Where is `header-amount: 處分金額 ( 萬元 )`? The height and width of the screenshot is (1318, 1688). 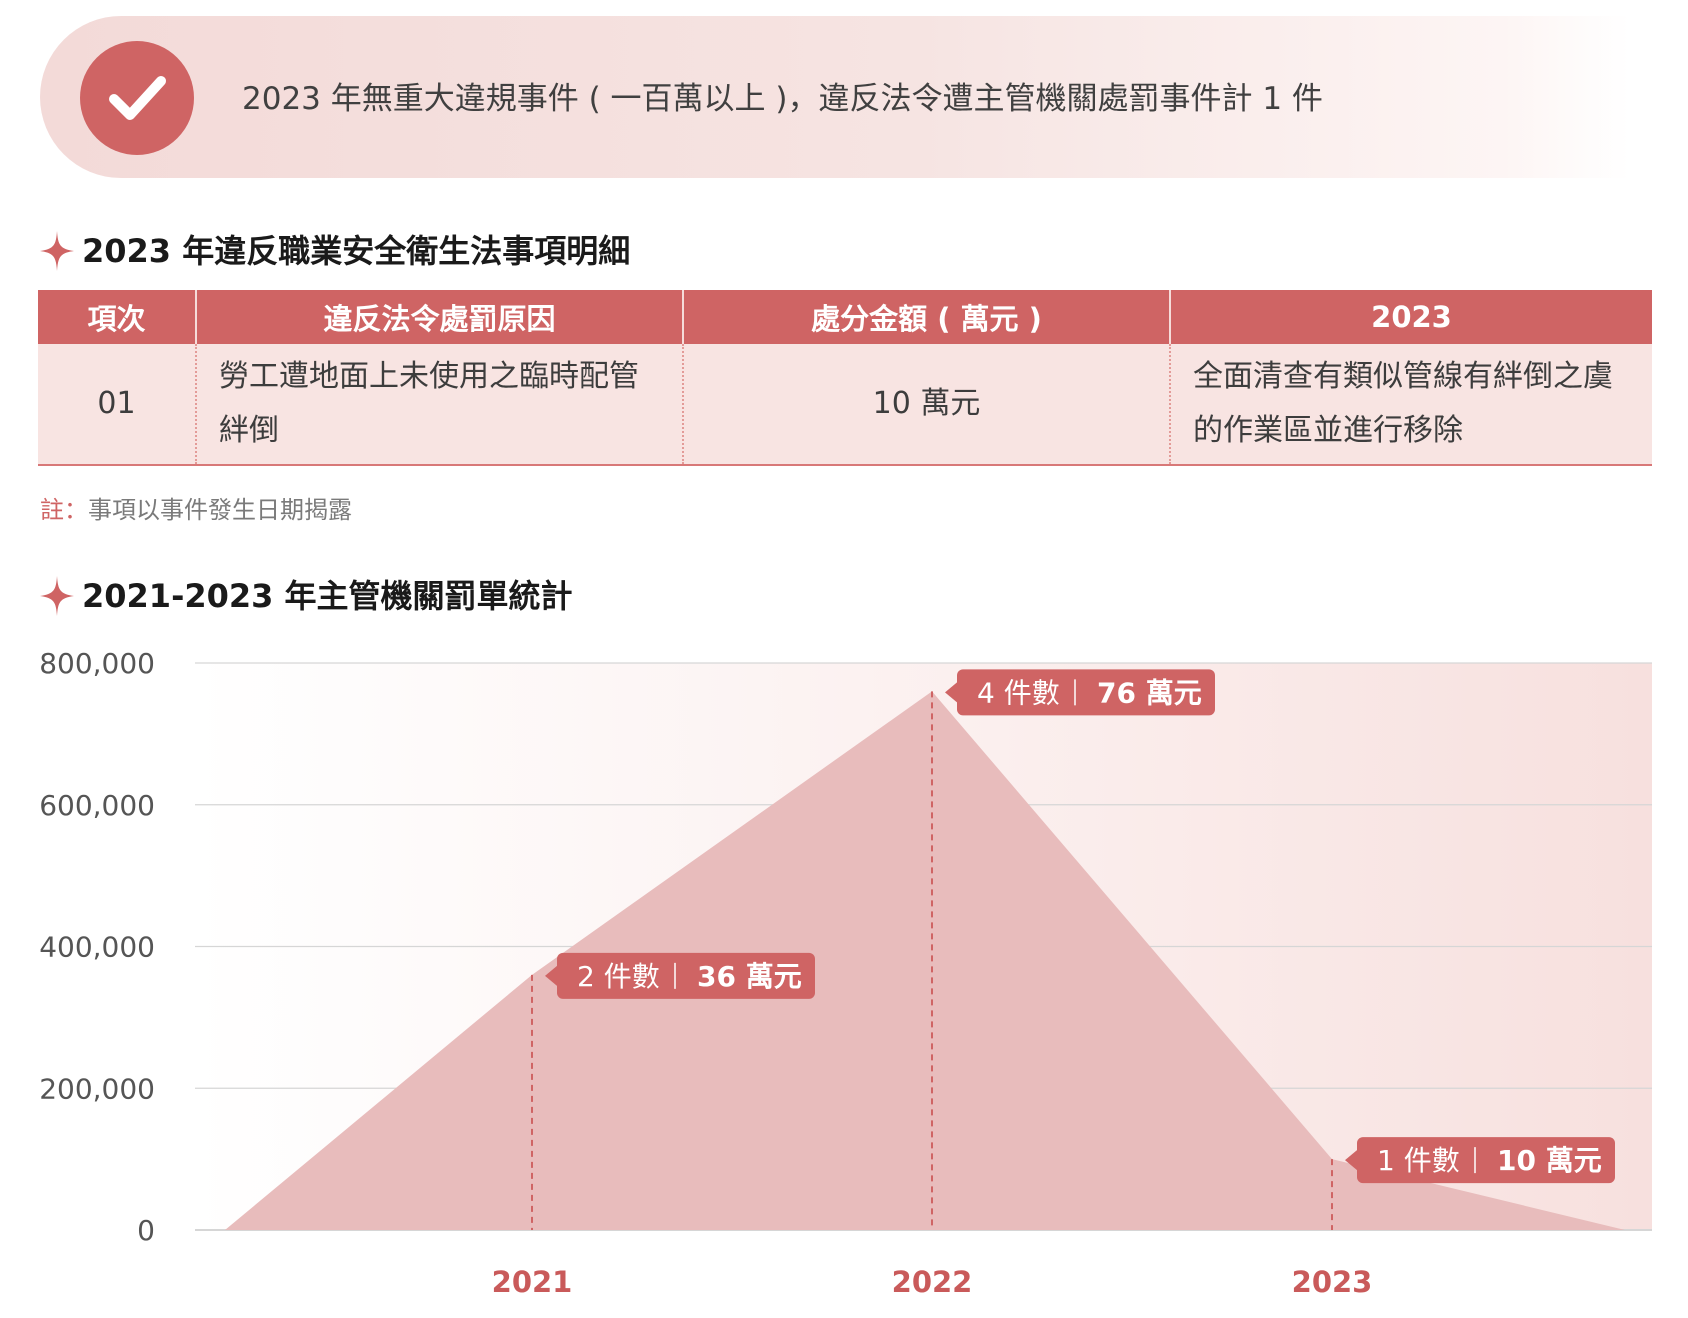
header-amount: 處分金額 ( 萬元 ) is located at coordinates (927, 317).